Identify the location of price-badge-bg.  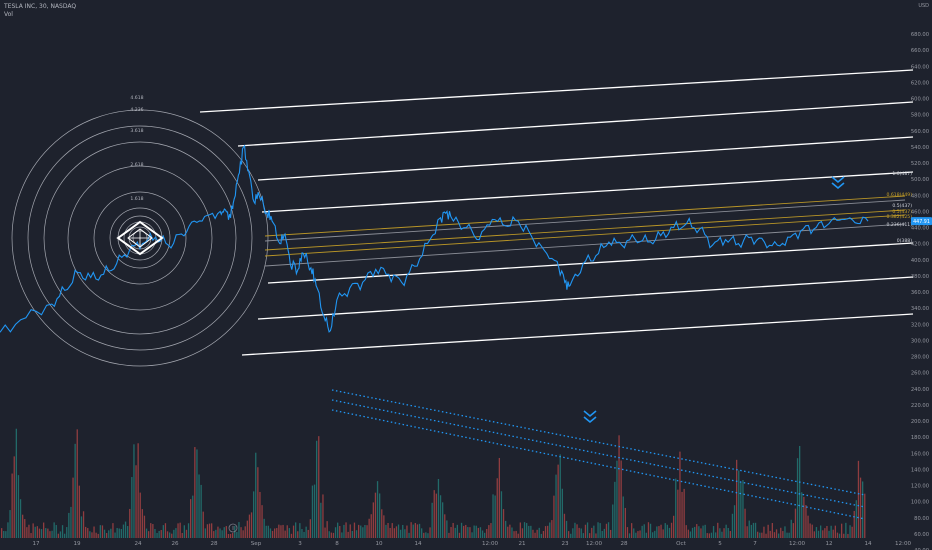
(921, 221).